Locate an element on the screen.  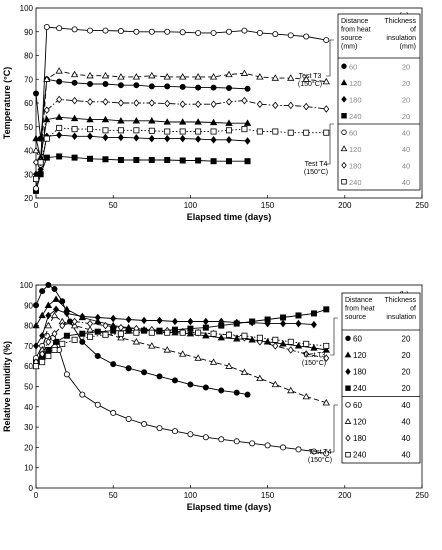
y-tick-label: 40 is located at coordinates (28, 407).